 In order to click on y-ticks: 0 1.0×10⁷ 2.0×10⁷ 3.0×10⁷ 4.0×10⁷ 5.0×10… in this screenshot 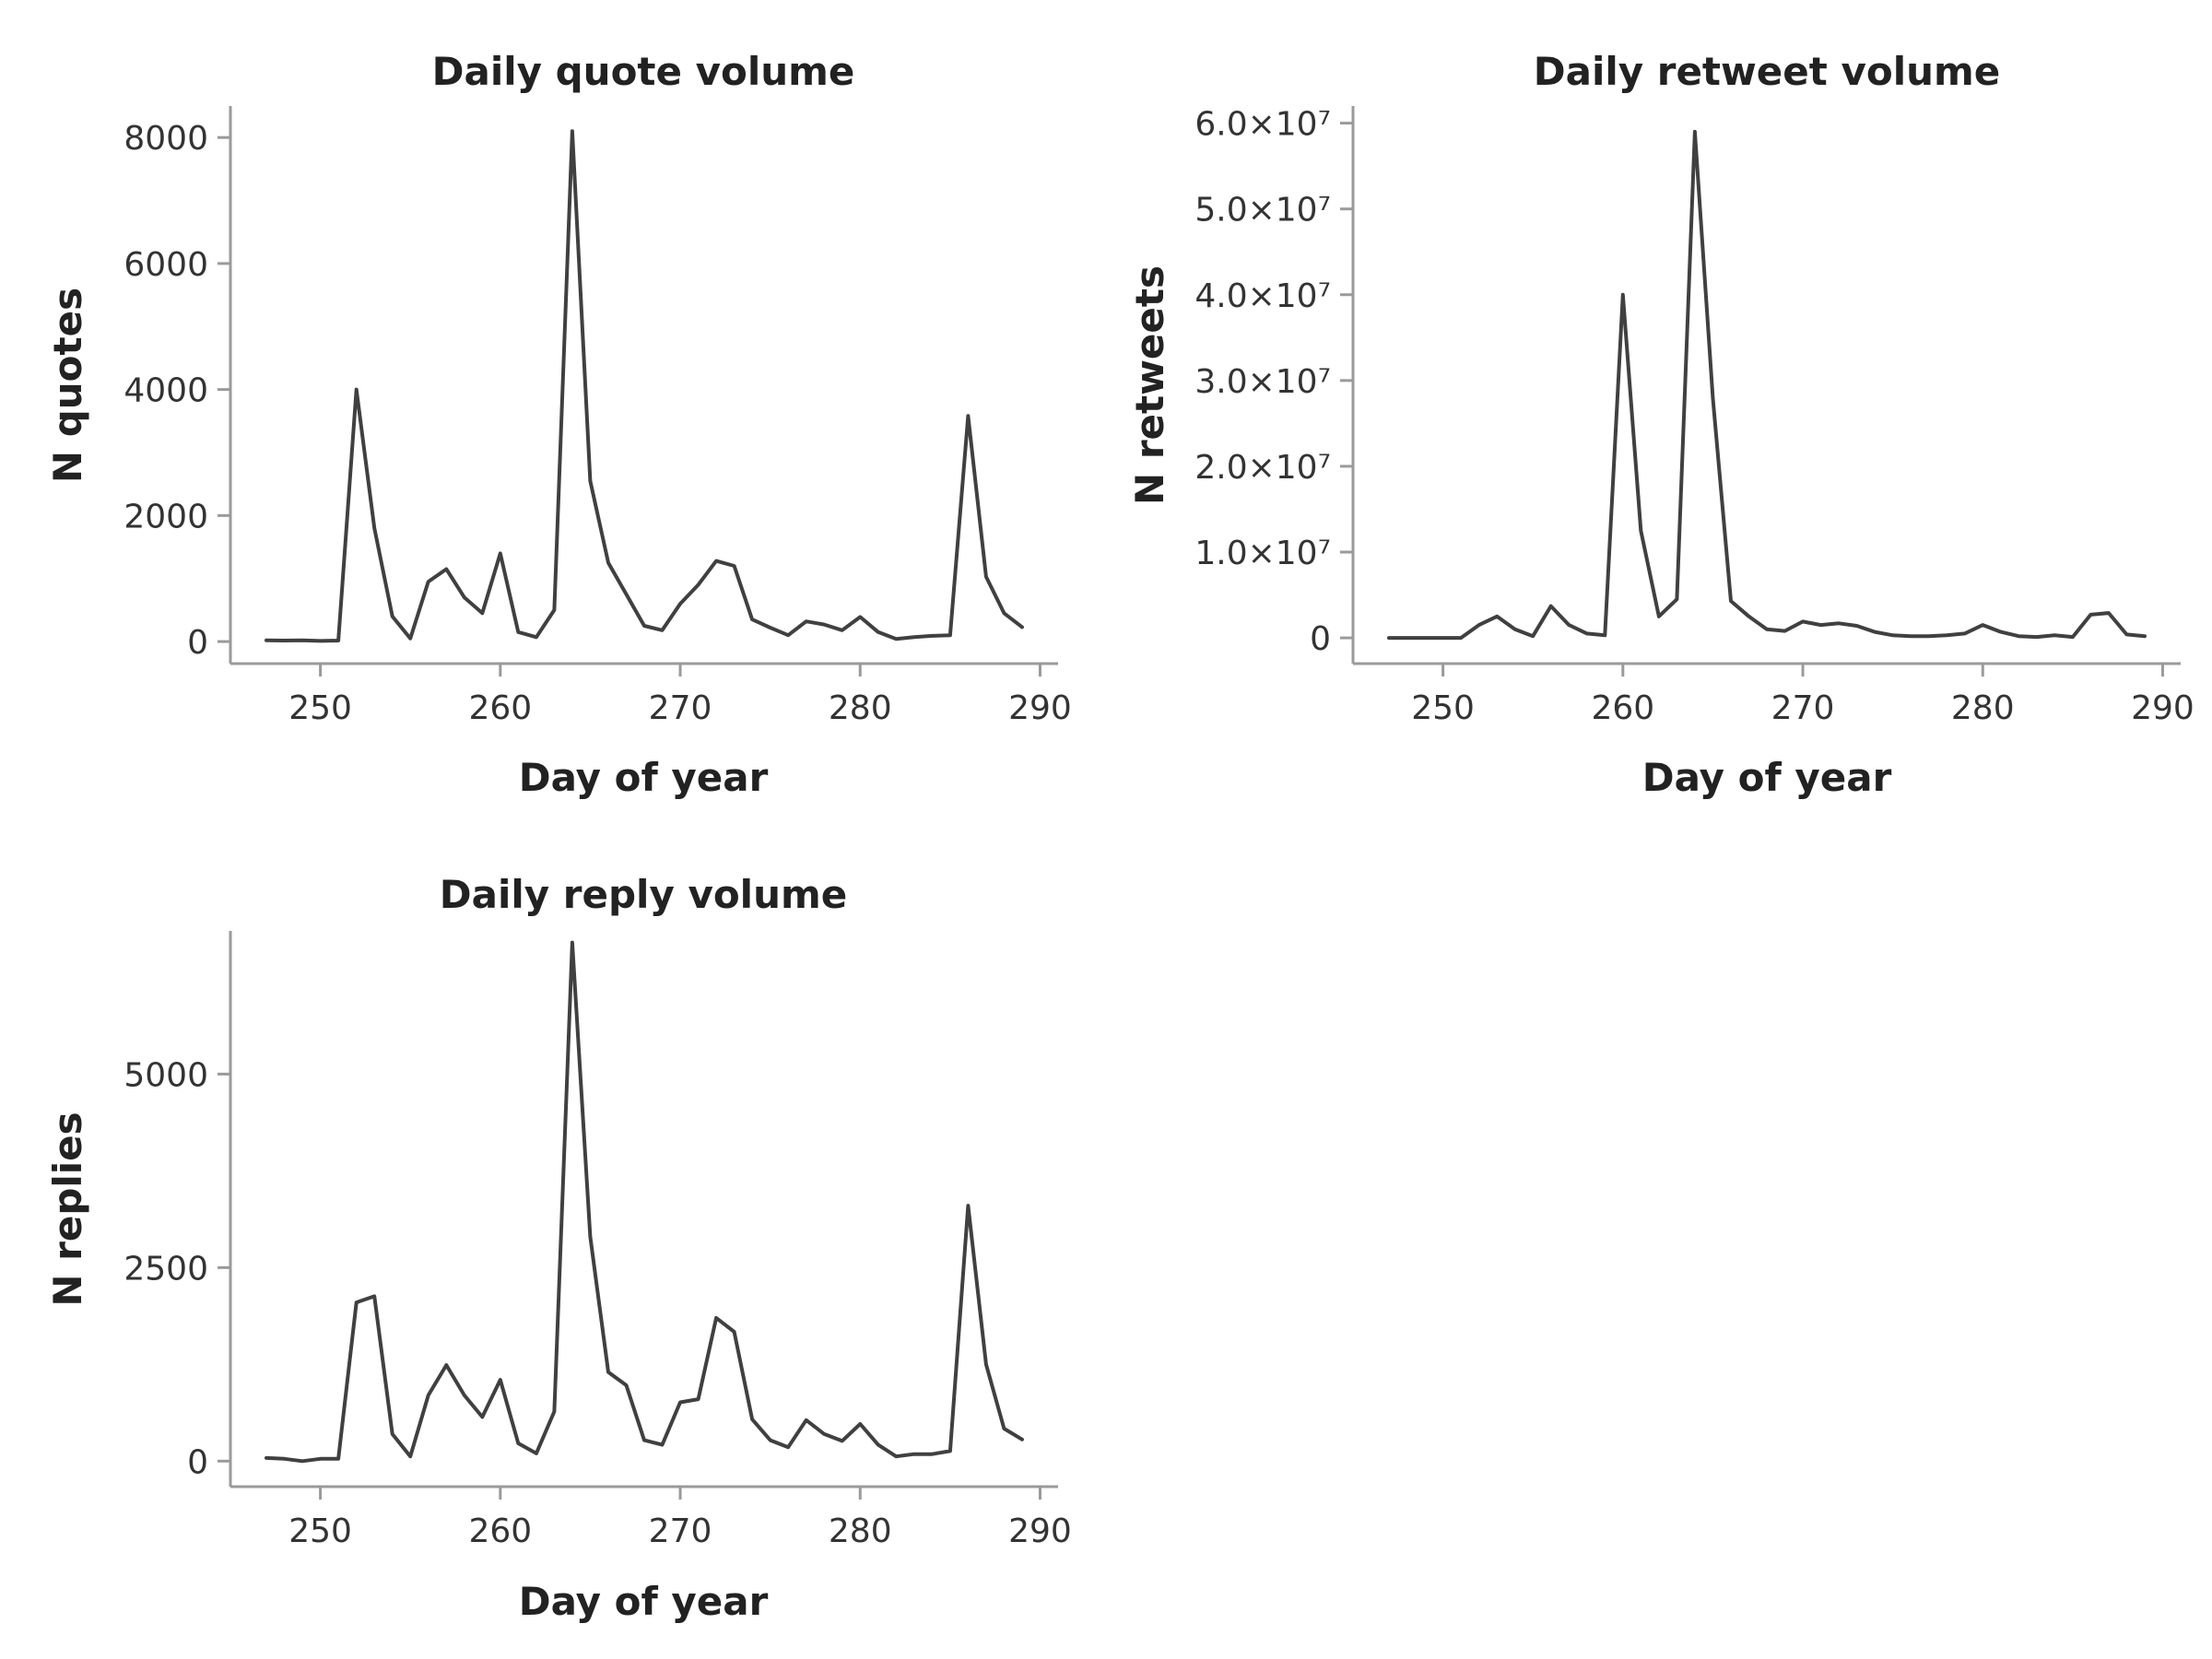, I will do `click(1273, 382)`.